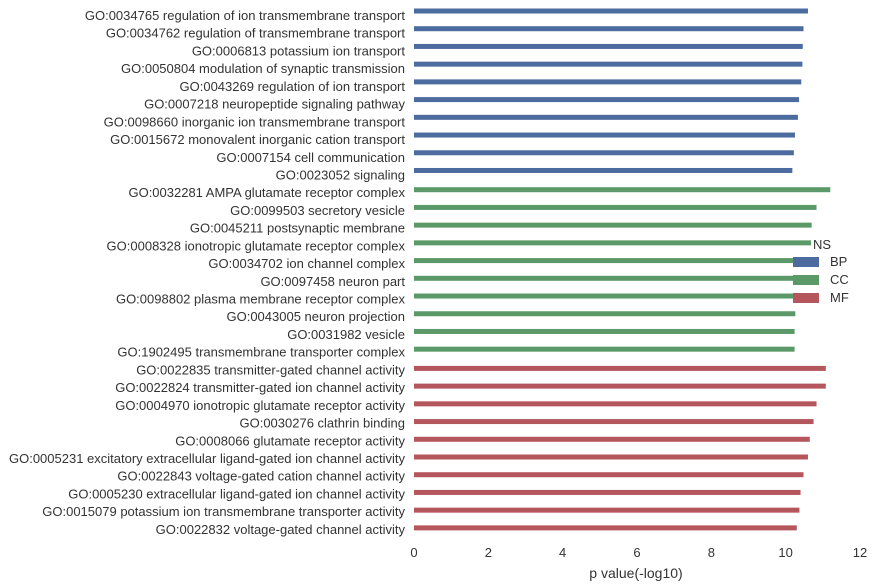 The width and height of the screenshot is (874, 587). What do you see at coordinates (315, 316) in the screenshot?
I see `category-label: GO:0043005 neuron projection` at bounding box center [315, 316].